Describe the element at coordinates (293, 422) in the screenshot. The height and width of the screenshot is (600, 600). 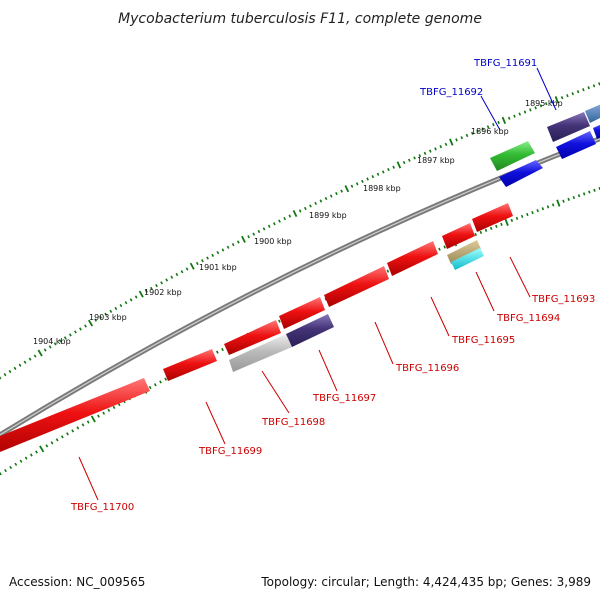
I see `gene-label: TBFG_11698` at that location.